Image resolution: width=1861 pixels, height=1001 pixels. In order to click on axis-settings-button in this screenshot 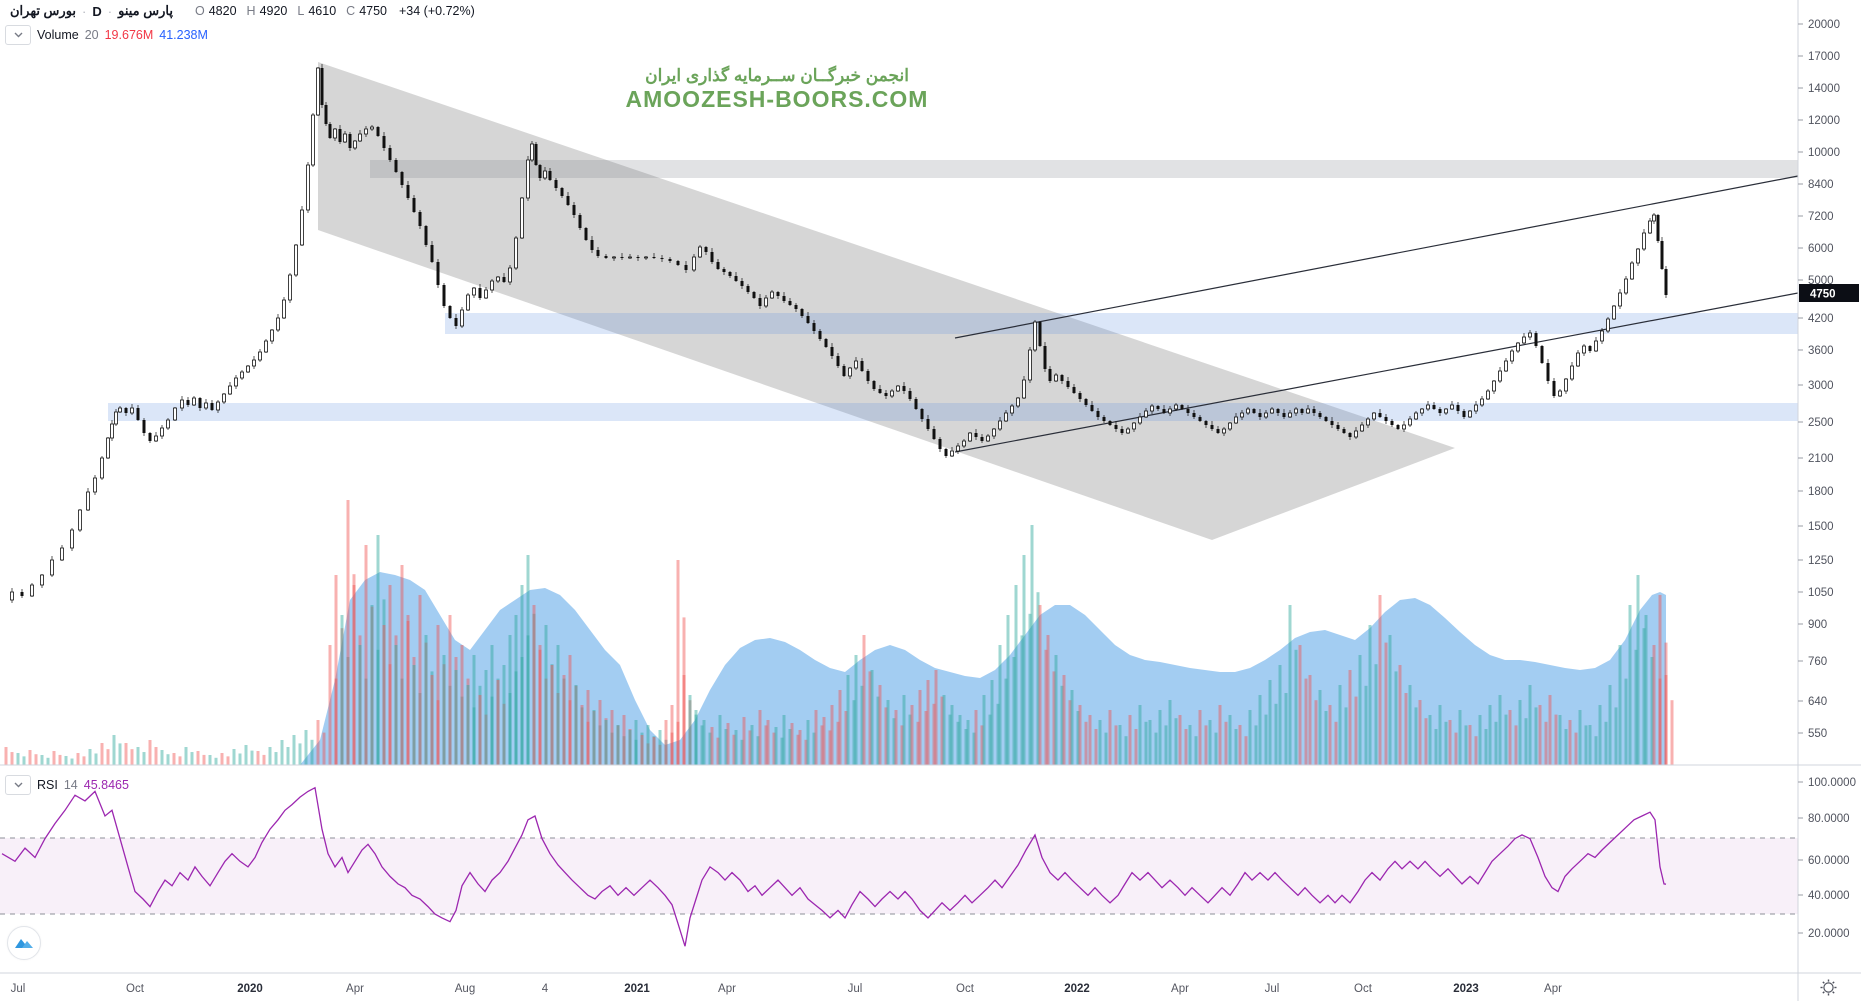, I will do `click(1828, 987)`.